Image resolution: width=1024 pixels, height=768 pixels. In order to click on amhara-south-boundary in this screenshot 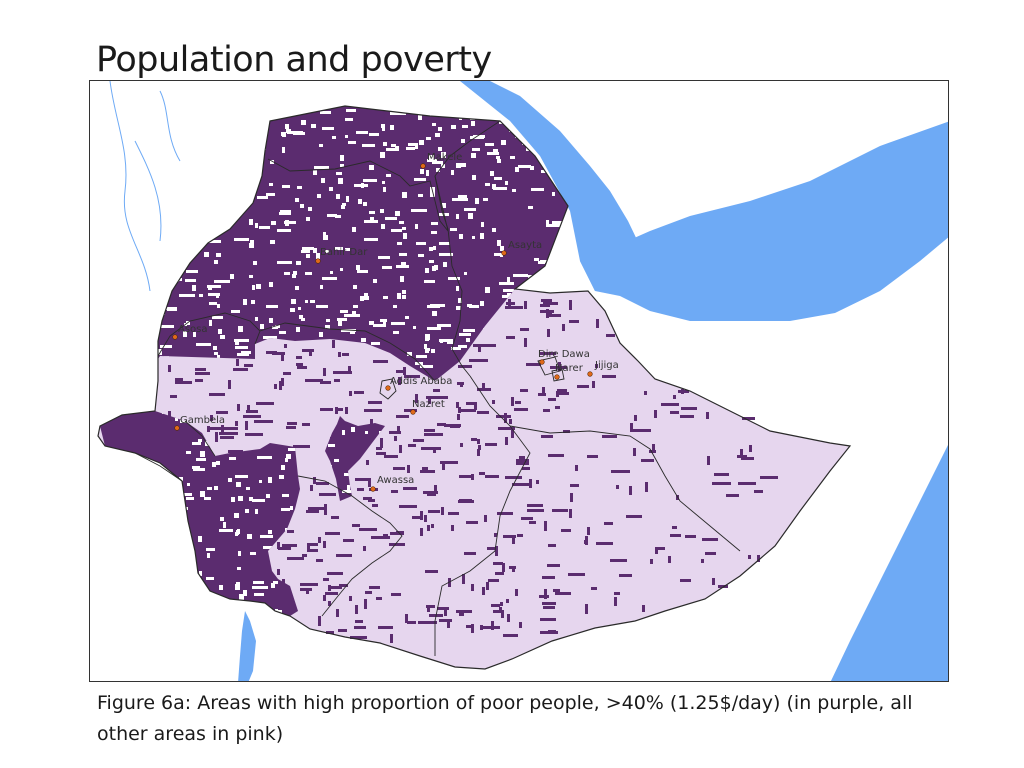, I will do `click(345, 352)`.